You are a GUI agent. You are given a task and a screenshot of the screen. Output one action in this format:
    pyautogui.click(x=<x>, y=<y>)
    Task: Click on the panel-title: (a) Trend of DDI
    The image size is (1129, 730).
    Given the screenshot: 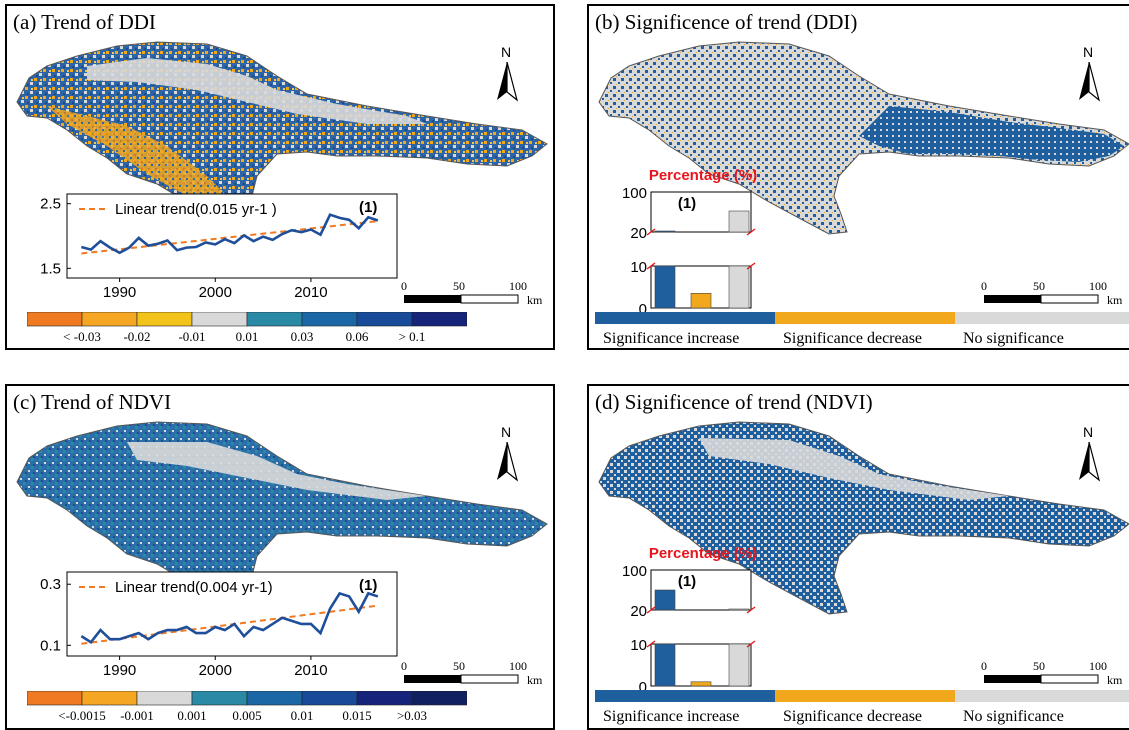 What is the action you would take?
    pyautogui.click(x=84, y=22)
    